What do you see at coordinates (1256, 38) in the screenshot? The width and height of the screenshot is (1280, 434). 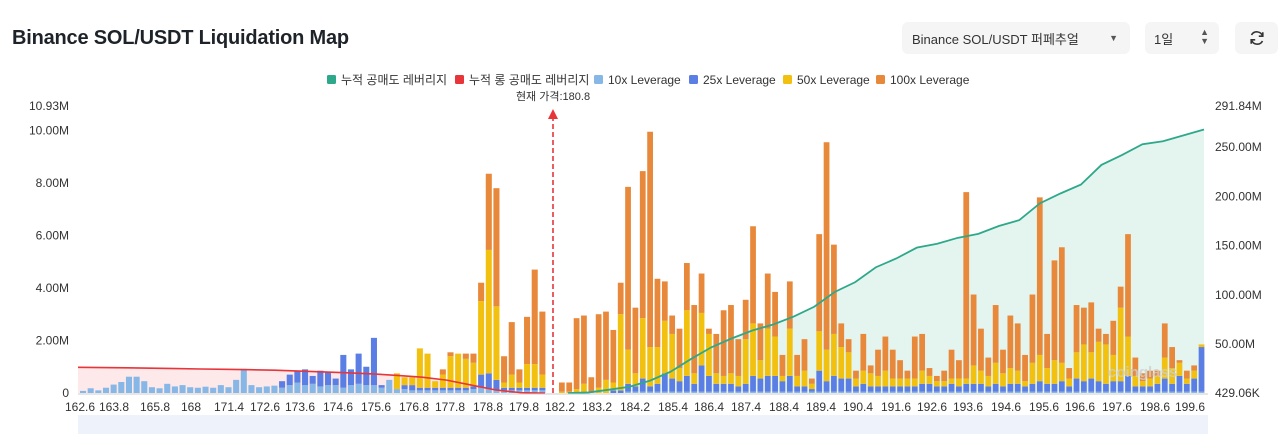 I see `refresh-button` at bounding box center [1256, 38].